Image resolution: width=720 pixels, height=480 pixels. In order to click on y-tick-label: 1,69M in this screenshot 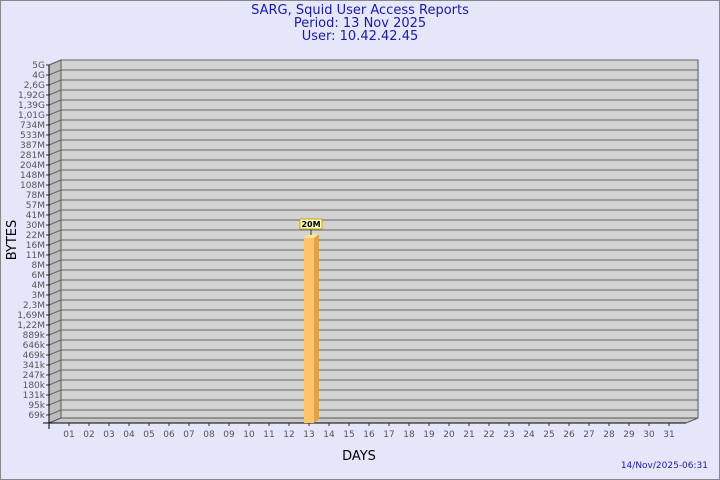, I will do `click(31, 316)`.